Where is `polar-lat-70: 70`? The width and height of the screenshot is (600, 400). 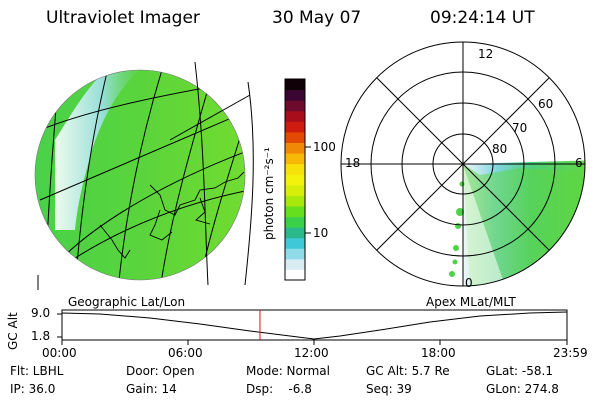
polar-lat-70: 70 is located at coordinates (520, 128).